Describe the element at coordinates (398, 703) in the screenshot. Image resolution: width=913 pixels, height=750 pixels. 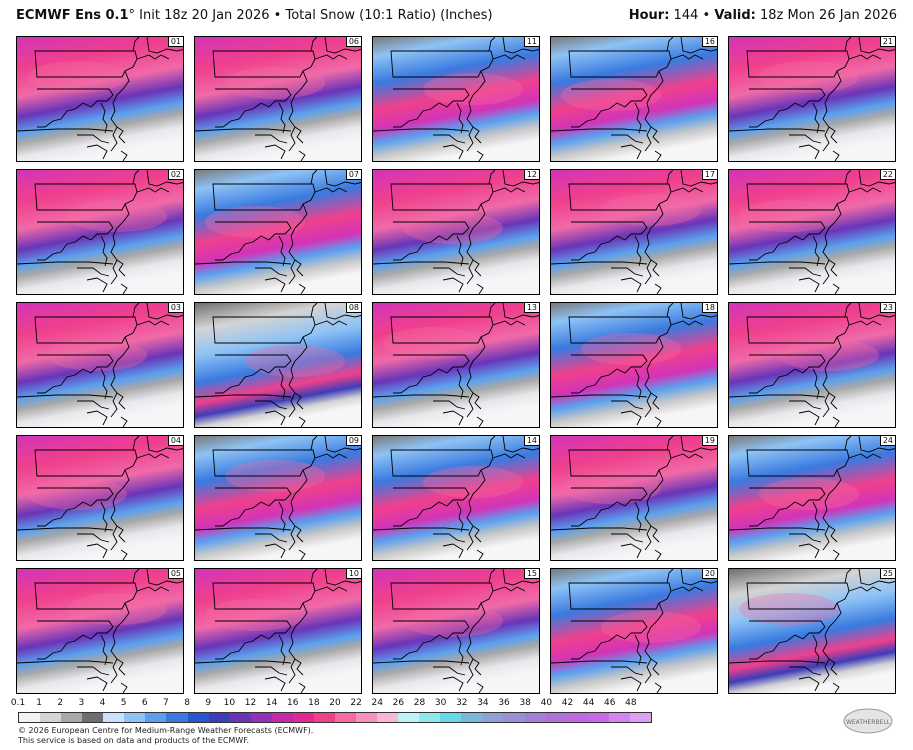
I see `colorbar-tick-label: 26` at that location.